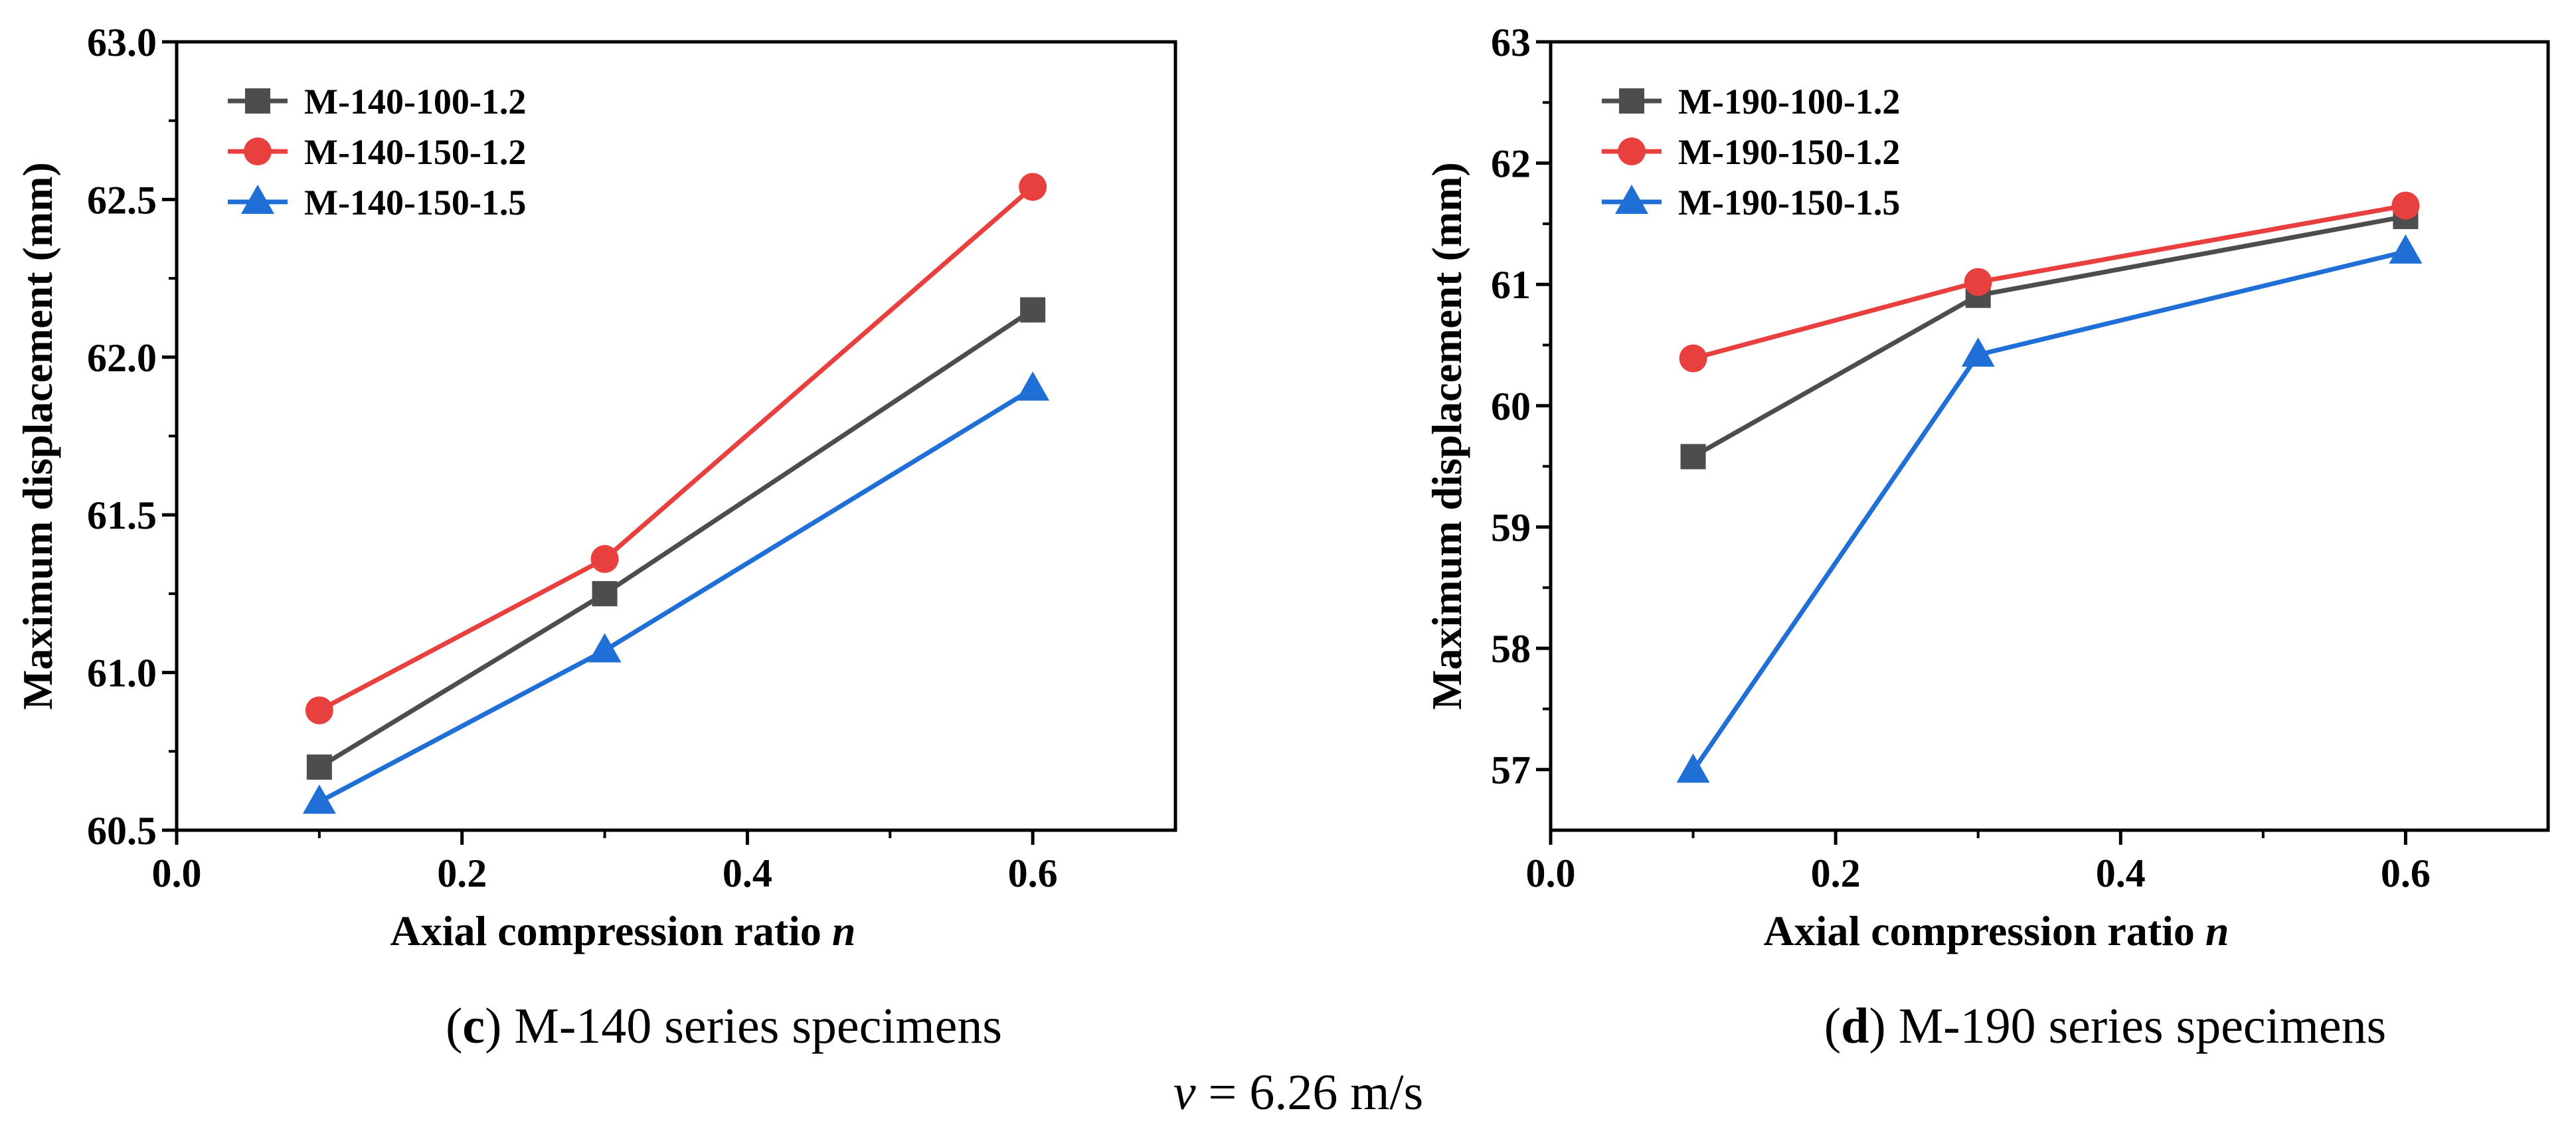  Describe the element at coordinates (1298, 1093) in the screenshot. I see `velocity-label: v = 6.26 m/s` at that location.